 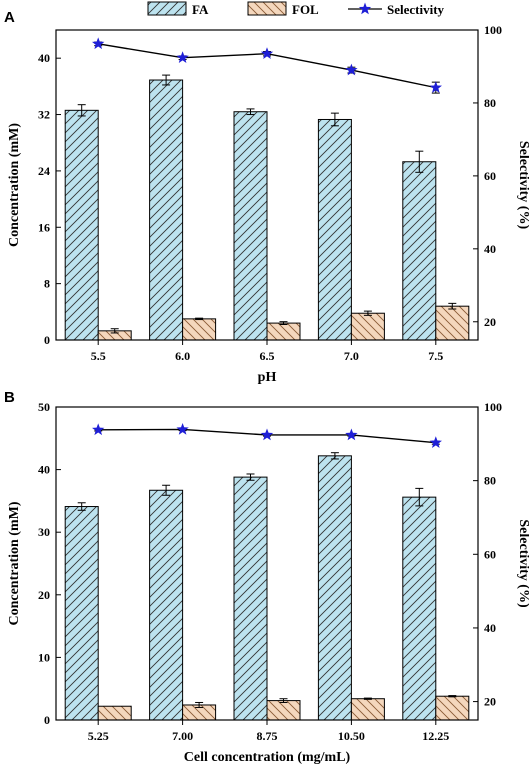 I want to click on y-tick-label: 8, so click(x=47, y=284).